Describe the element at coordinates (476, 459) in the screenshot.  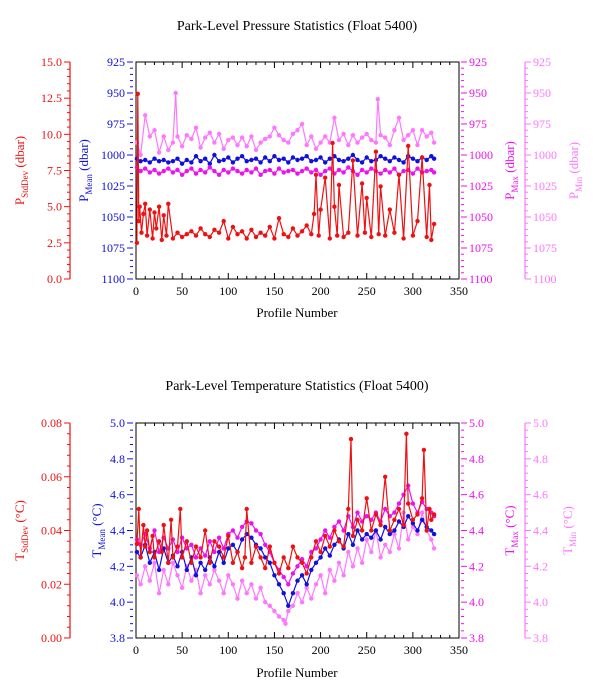
I see `max-tick-label: 4.8` at that location.